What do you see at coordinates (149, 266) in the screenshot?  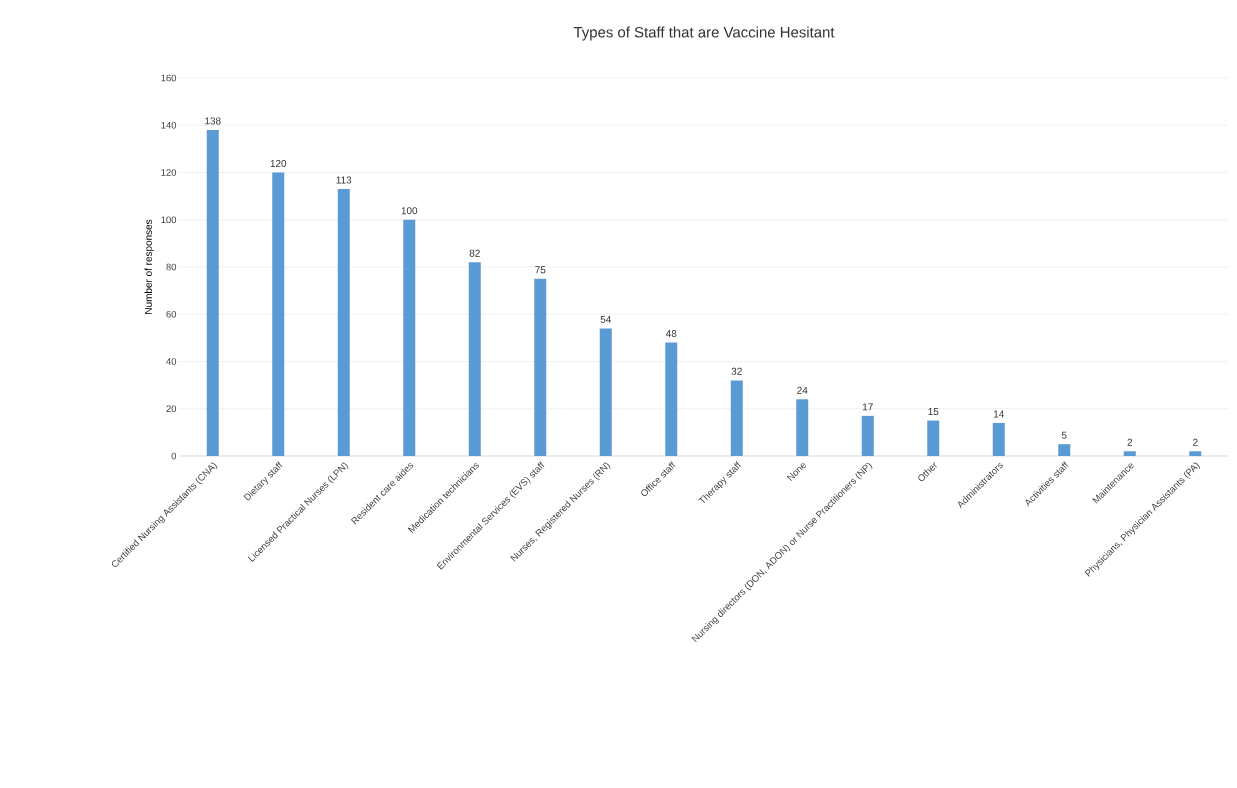 I see `y-axis-title: Number of responses` at bounding box center [149, 266].